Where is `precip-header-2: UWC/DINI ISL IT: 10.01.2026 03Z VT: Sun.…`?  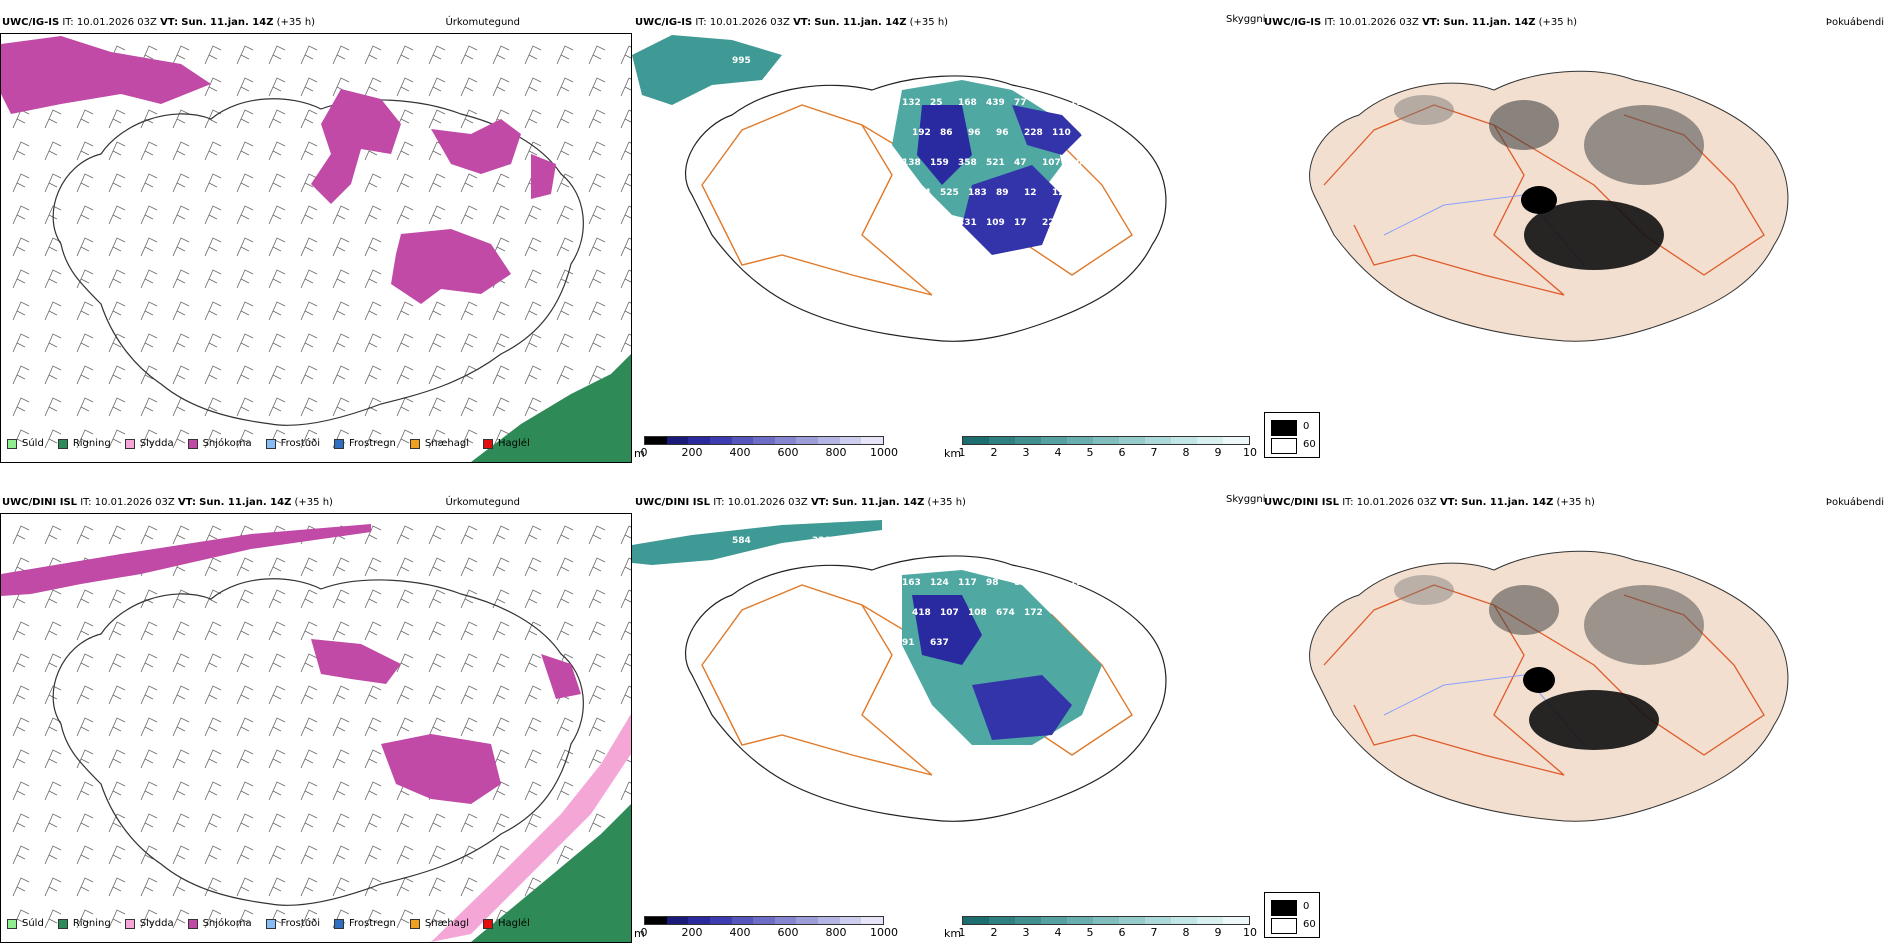 precip-header-2: UWC/DINI ISL IT: 10.01.2026 03Z VT: Sun.… is located at coordinates (167, 502).